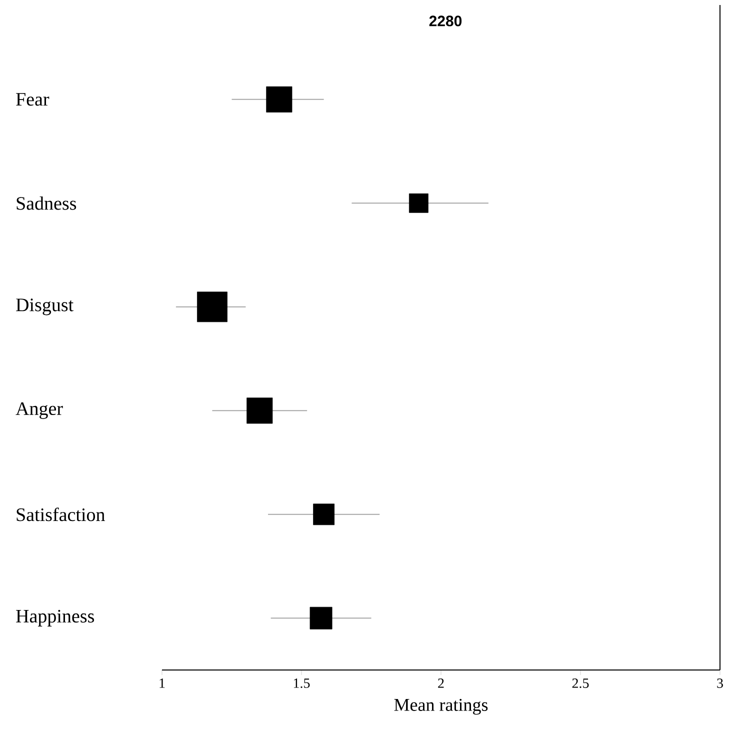 Image resolution: width=730 pixels, height=742 pixels. What do you see at coordinates (55, 618) in the screenshot?
I see `y-tick-label: Happiness` at bounding box center [55, 618].